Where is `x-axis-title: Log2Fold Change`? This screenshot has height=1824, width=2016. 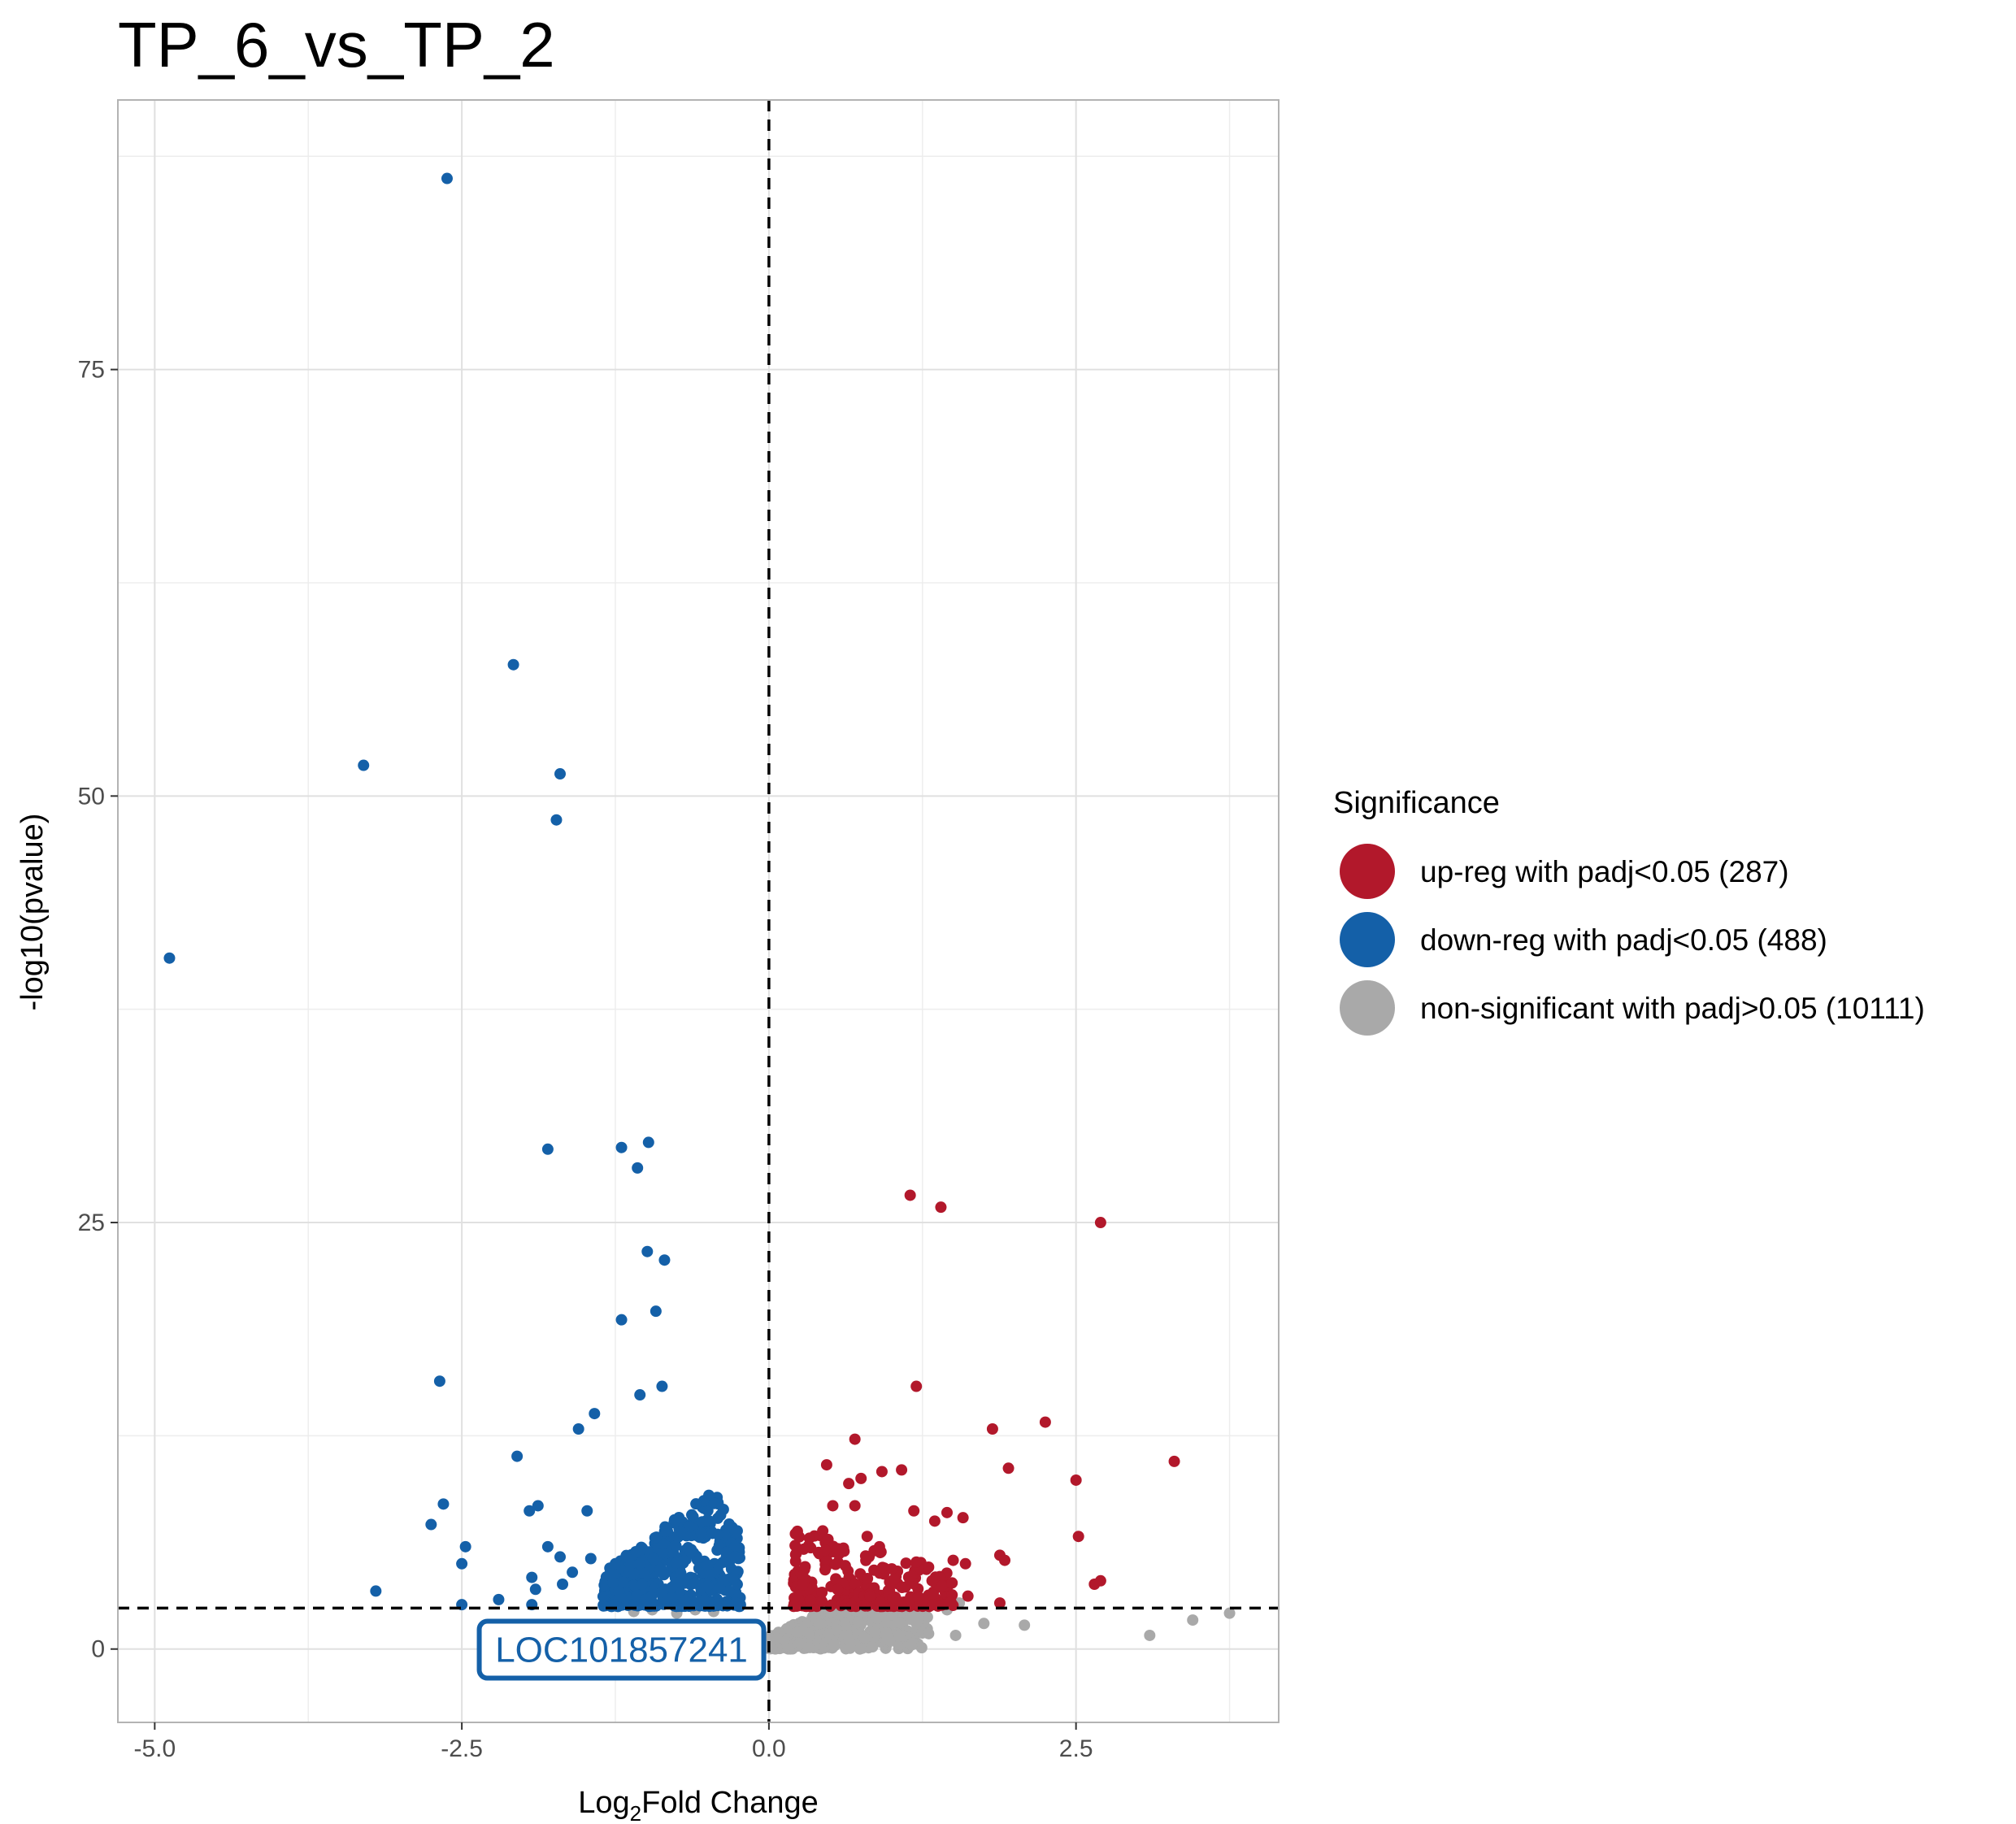 x-axis-title: Log2Fold Change is located at coordinates (698, 1805).